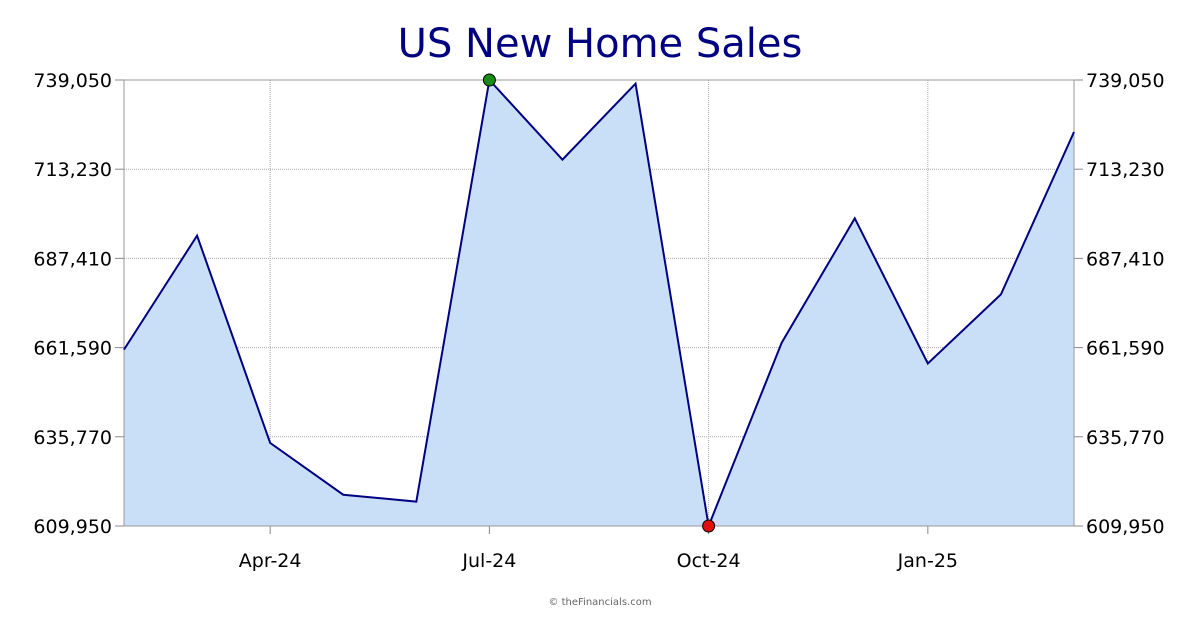  Describe the element at coordinates (1125, 349) in the screenshot. I see `y-tick-label-right: 661,590` at that location.